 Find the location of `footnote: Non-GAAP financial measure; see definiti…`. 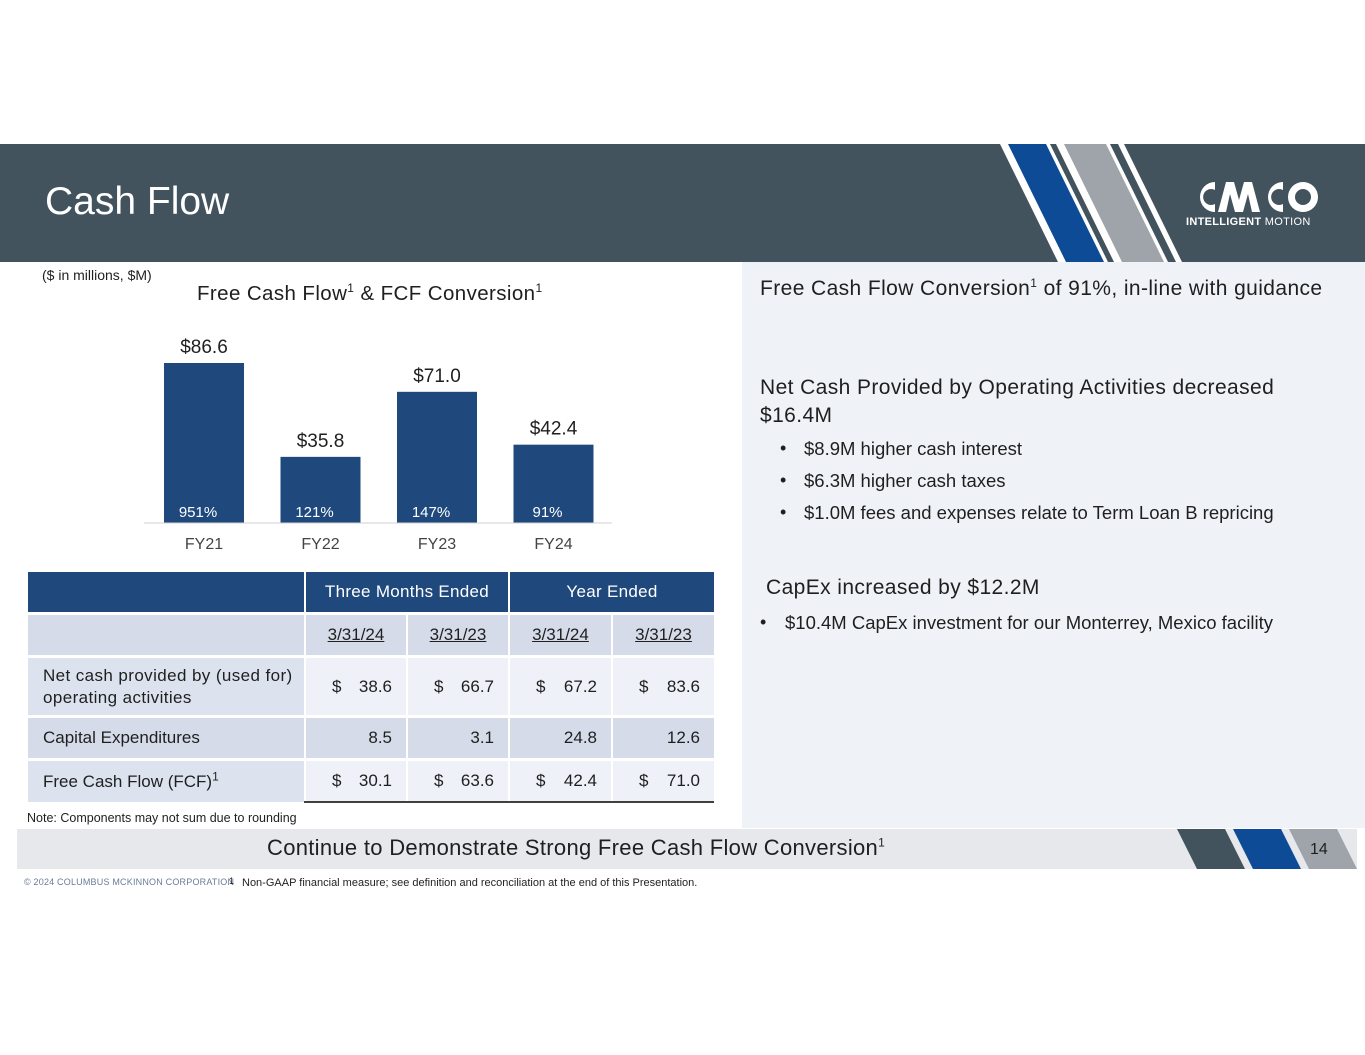

footnote: Non-GAAP financial measure; see definiti… is located at coordinates (470, 883).